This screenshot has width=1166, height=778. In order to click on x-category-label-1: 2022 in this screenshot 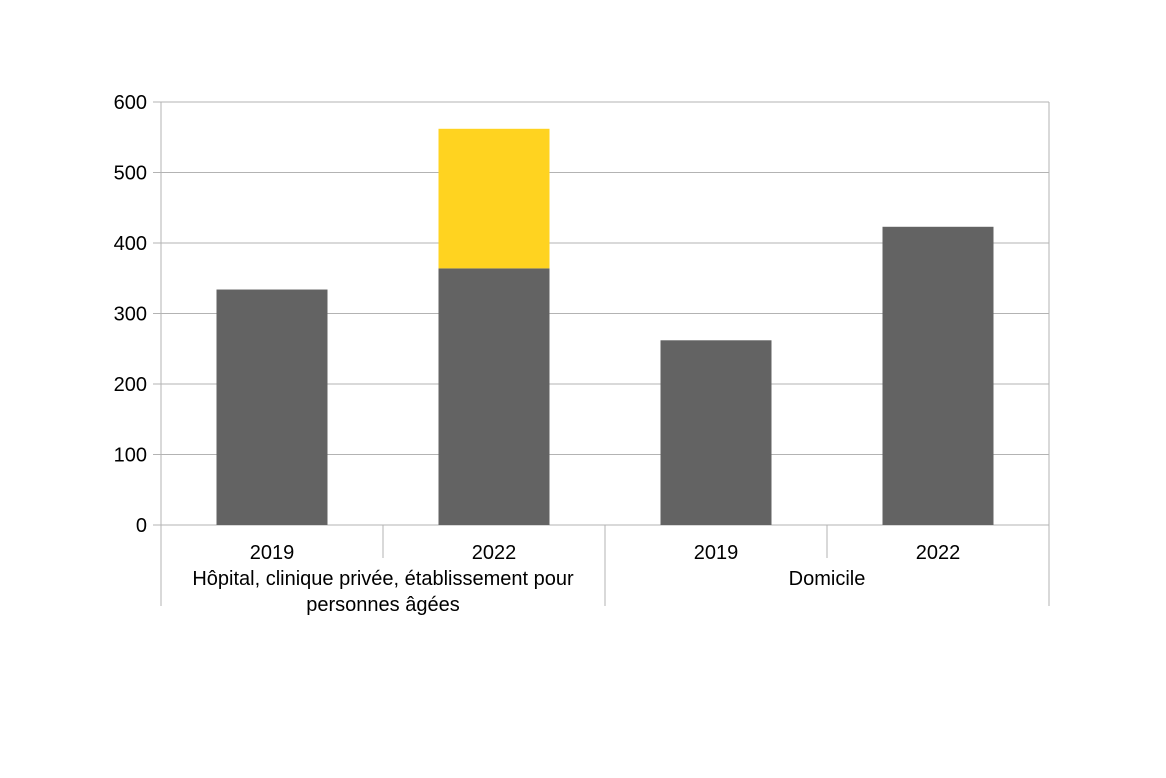, I will do `click(494, 553)`.